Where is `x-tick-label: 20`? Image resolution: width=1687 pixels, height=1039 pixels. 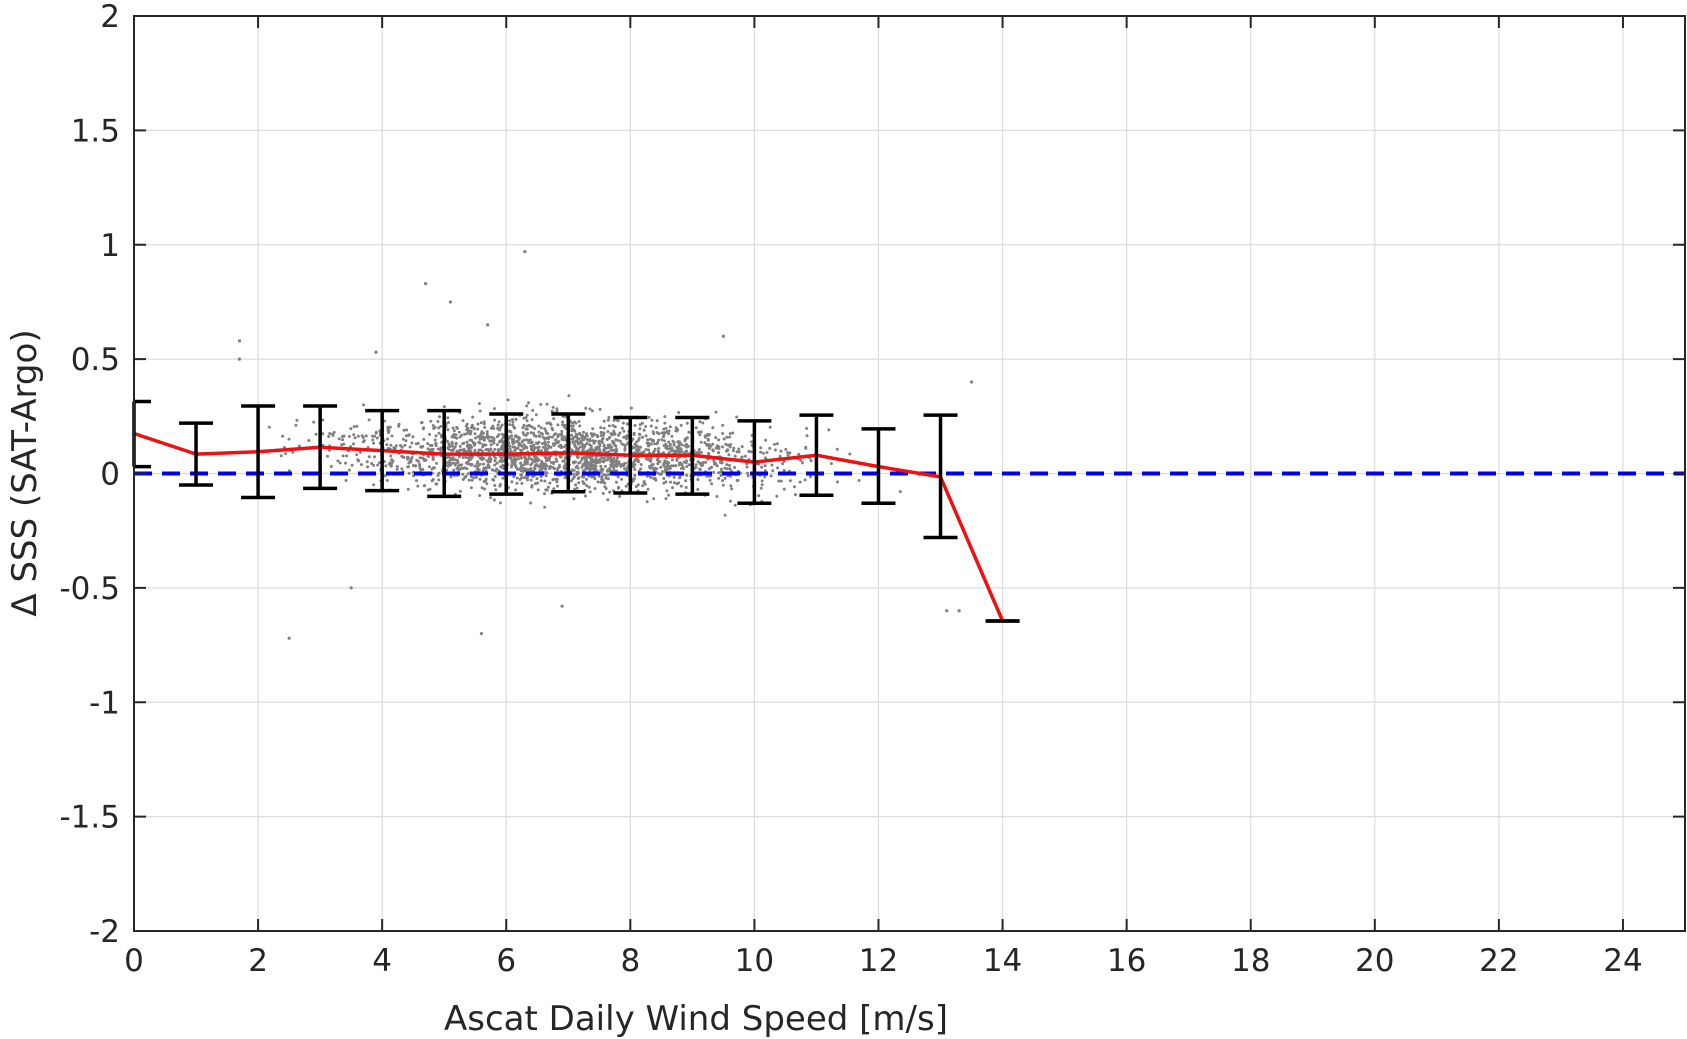 x-tick-label: 20 is located at coordinates (1374, 961).